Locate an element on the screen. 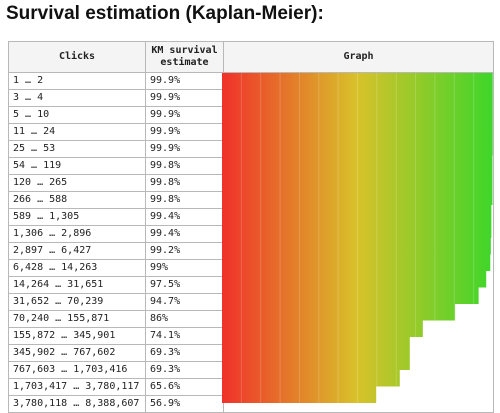 The width and height of the screenshot is (500, 413). clicks-range-cell: 1,306 … 2,896 is located at coordinates (77, 234).